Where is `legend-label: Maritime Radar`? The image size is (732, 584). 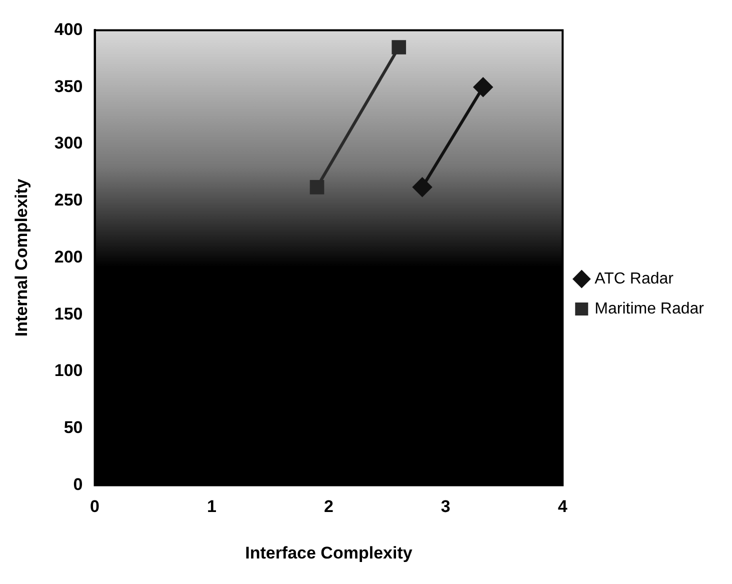
legend-label: Maritime Radar is located at coordinates (649, 309).